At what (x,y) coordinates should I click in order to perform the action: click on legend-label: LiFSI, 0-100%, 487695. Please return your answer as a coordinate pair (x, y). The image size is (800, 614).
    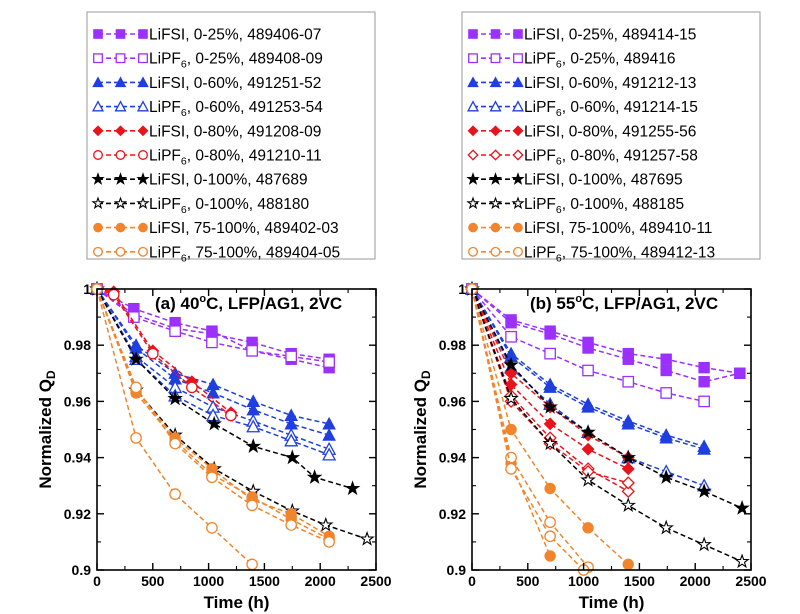
    Looking at the image, I should click on (603, 180).